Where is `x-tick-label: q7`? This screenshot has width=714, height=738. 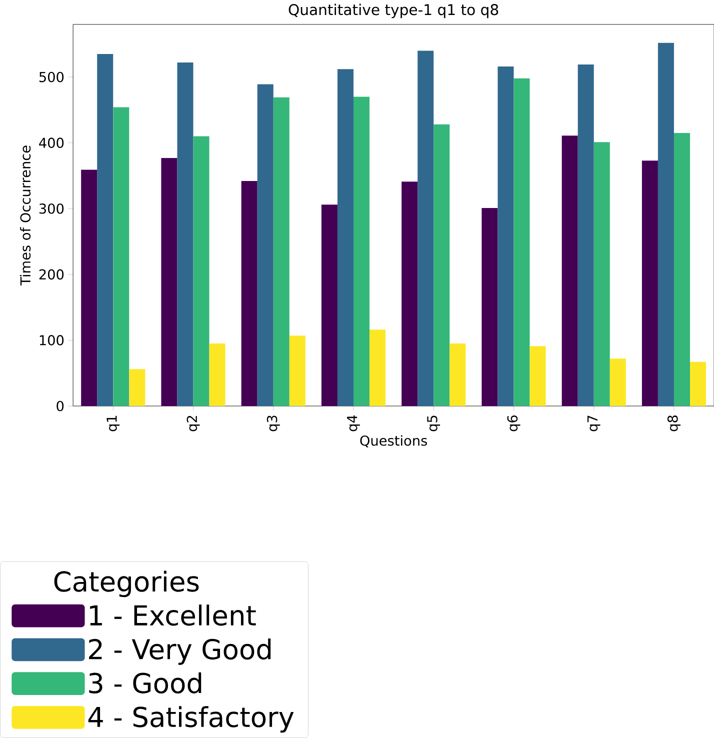 x-tick-label: q7 is located at coordinates (593, 424).